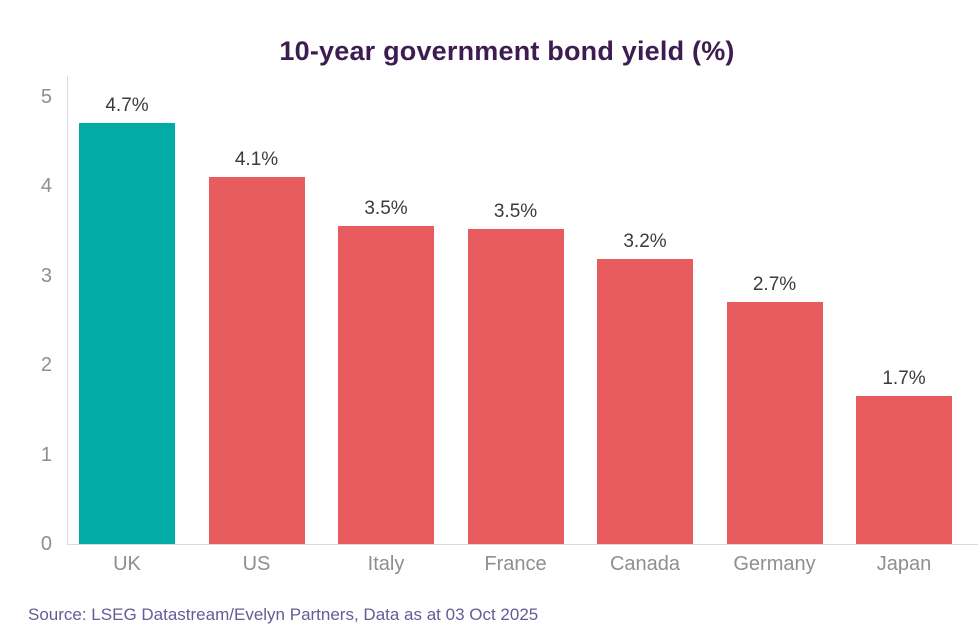 The image size is (980, 643). I want to click on x-axis-label-italy: Italy, so click(386, 564).